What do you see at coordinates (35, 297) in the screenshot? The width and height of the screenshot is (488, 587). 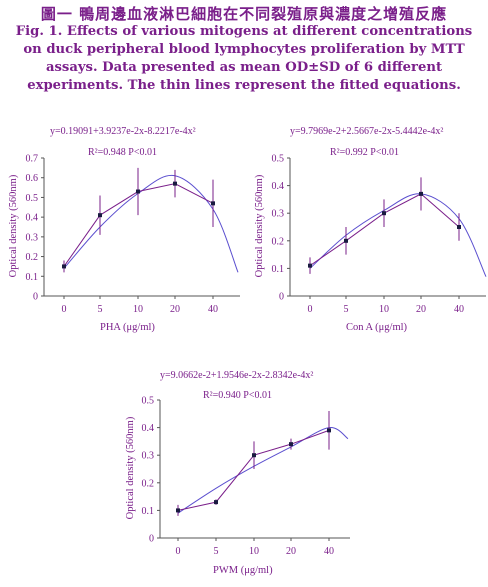 I see `pha-ytick-label: 0` at bounding box center [35, 297].